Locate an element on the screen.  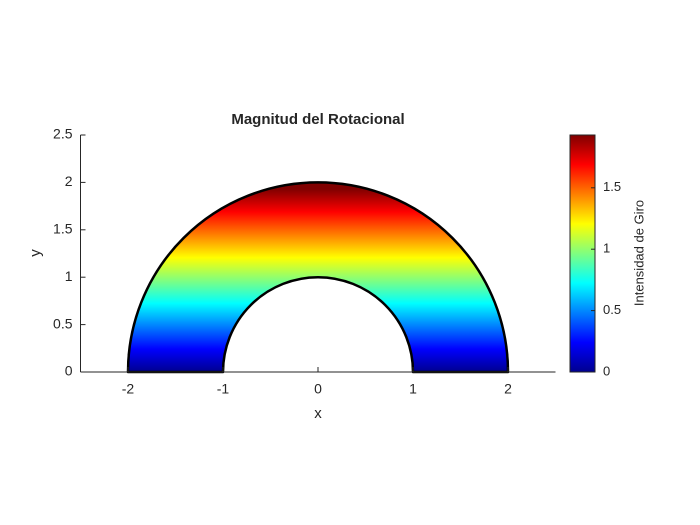
y-tick-label: 0 is located at coordinates (69, 371).